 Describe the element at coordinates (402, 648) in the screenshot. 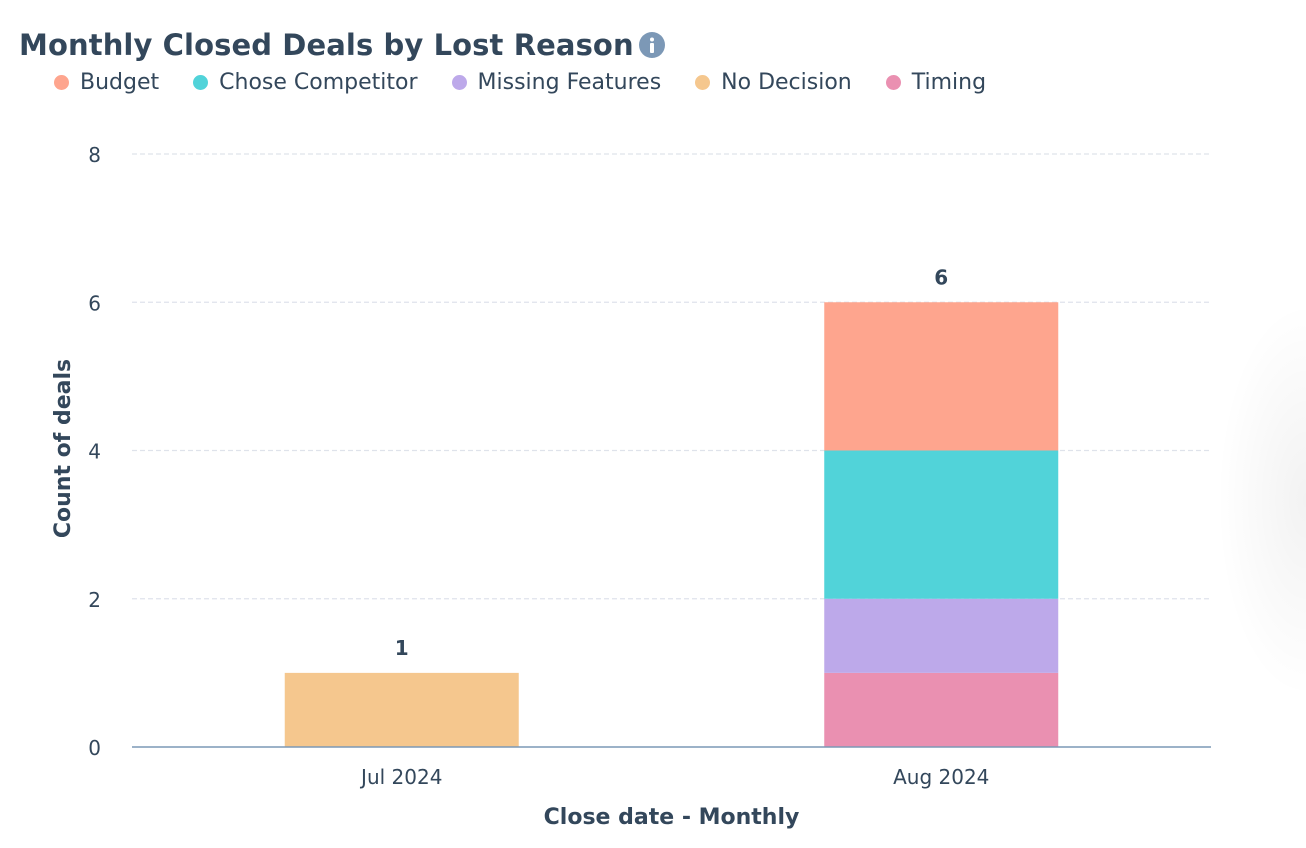

I see `bar-total-label: 1` at that location.